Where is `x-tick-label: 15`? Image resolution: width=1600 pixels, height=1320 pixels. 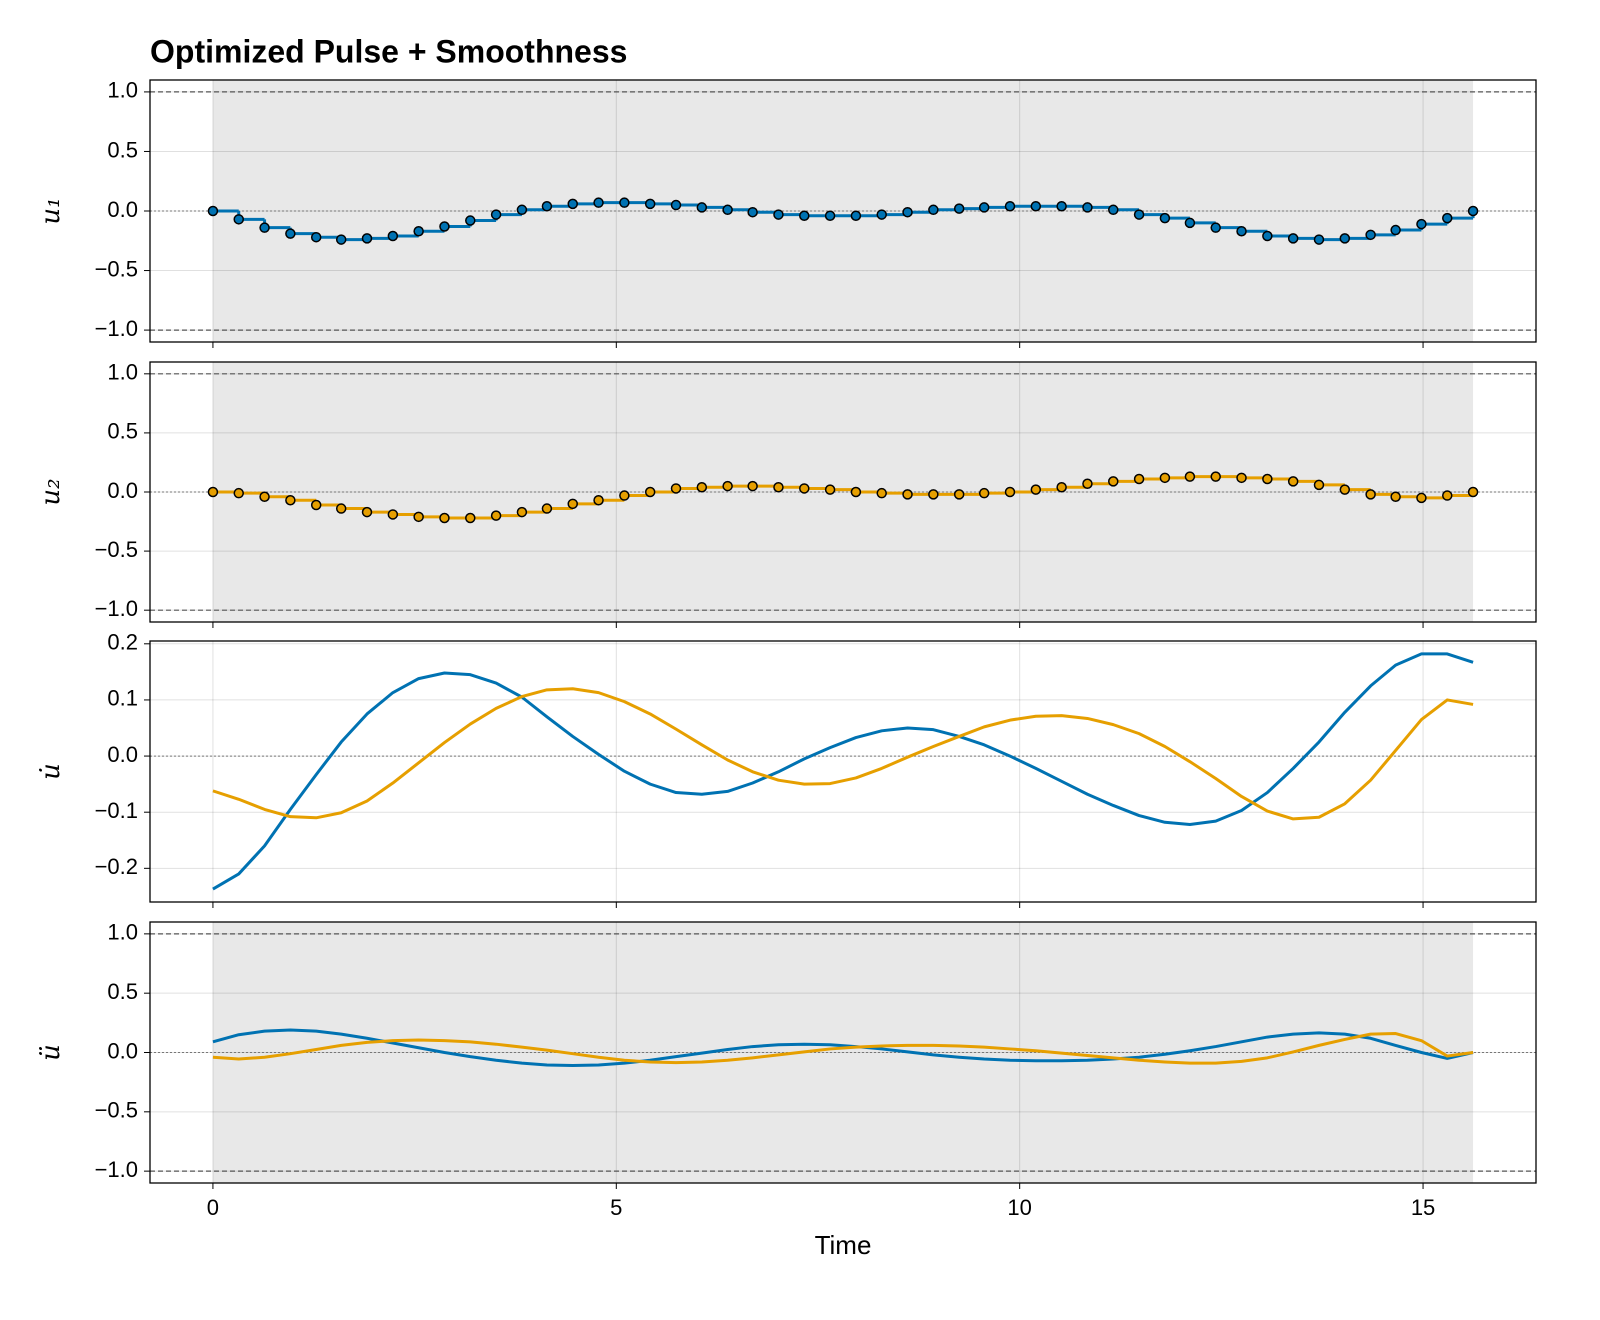 x-tick-label: 15 is located at coordinates (1423, 1207).